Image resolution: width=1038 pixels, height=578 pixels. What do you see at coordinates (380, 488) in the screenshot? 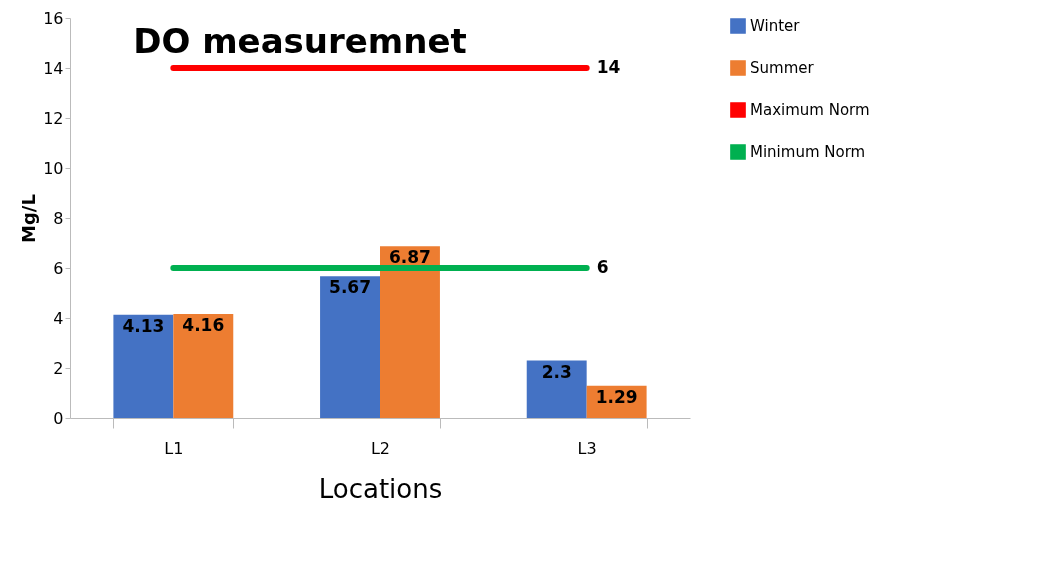
I see `x-axis-title: Locations` at bounding box center [380, 488].